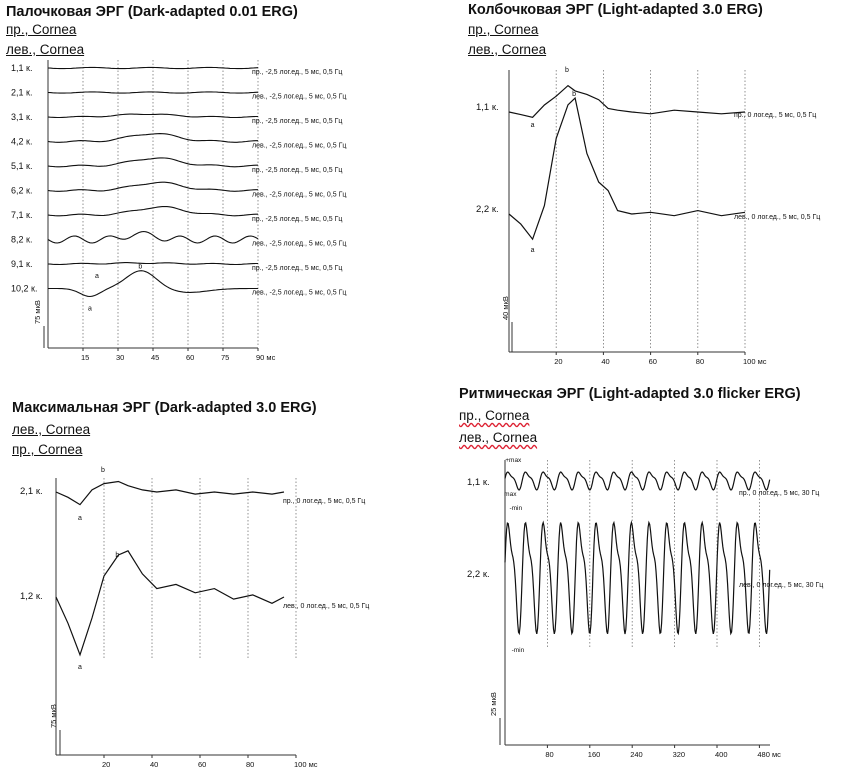  What do you see at coordinates (21, 264) in the screenshot?
I see `trace-label: 9,1 к.` at bounding box center [21, 264].